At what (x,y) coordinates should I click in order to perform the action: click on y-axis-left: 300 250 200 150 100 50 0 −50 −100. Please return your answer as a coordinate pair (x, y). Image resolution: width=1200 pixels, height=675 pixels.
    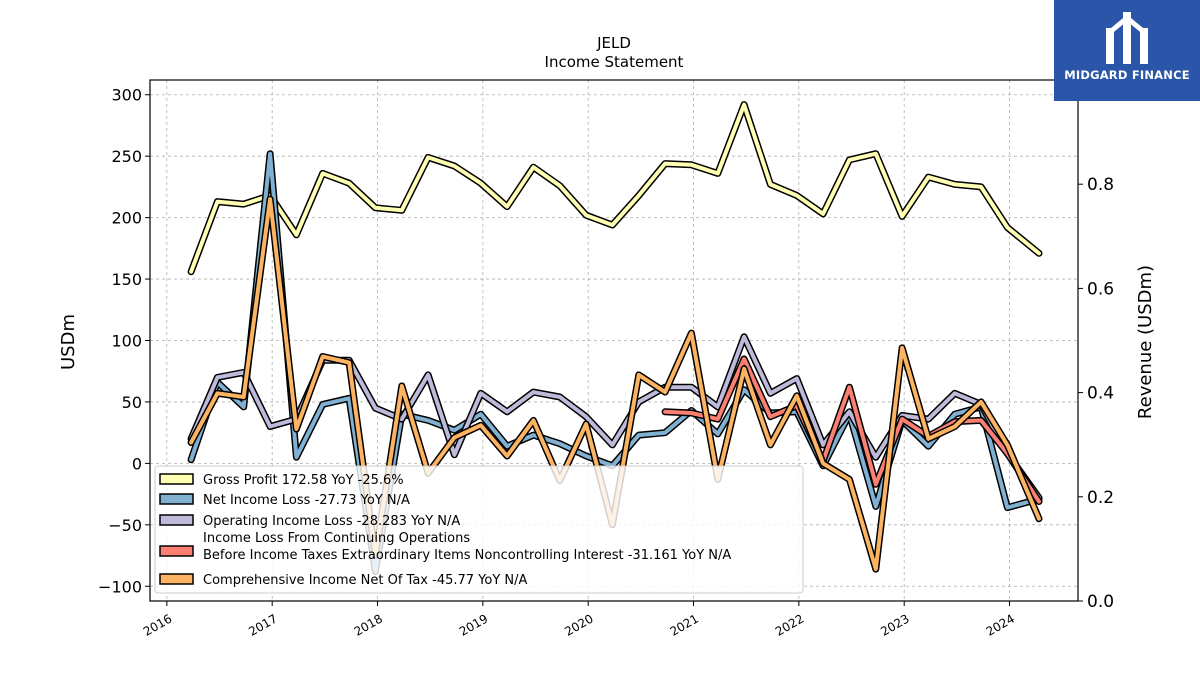
    Looking at the image, I should click on (124, 341).